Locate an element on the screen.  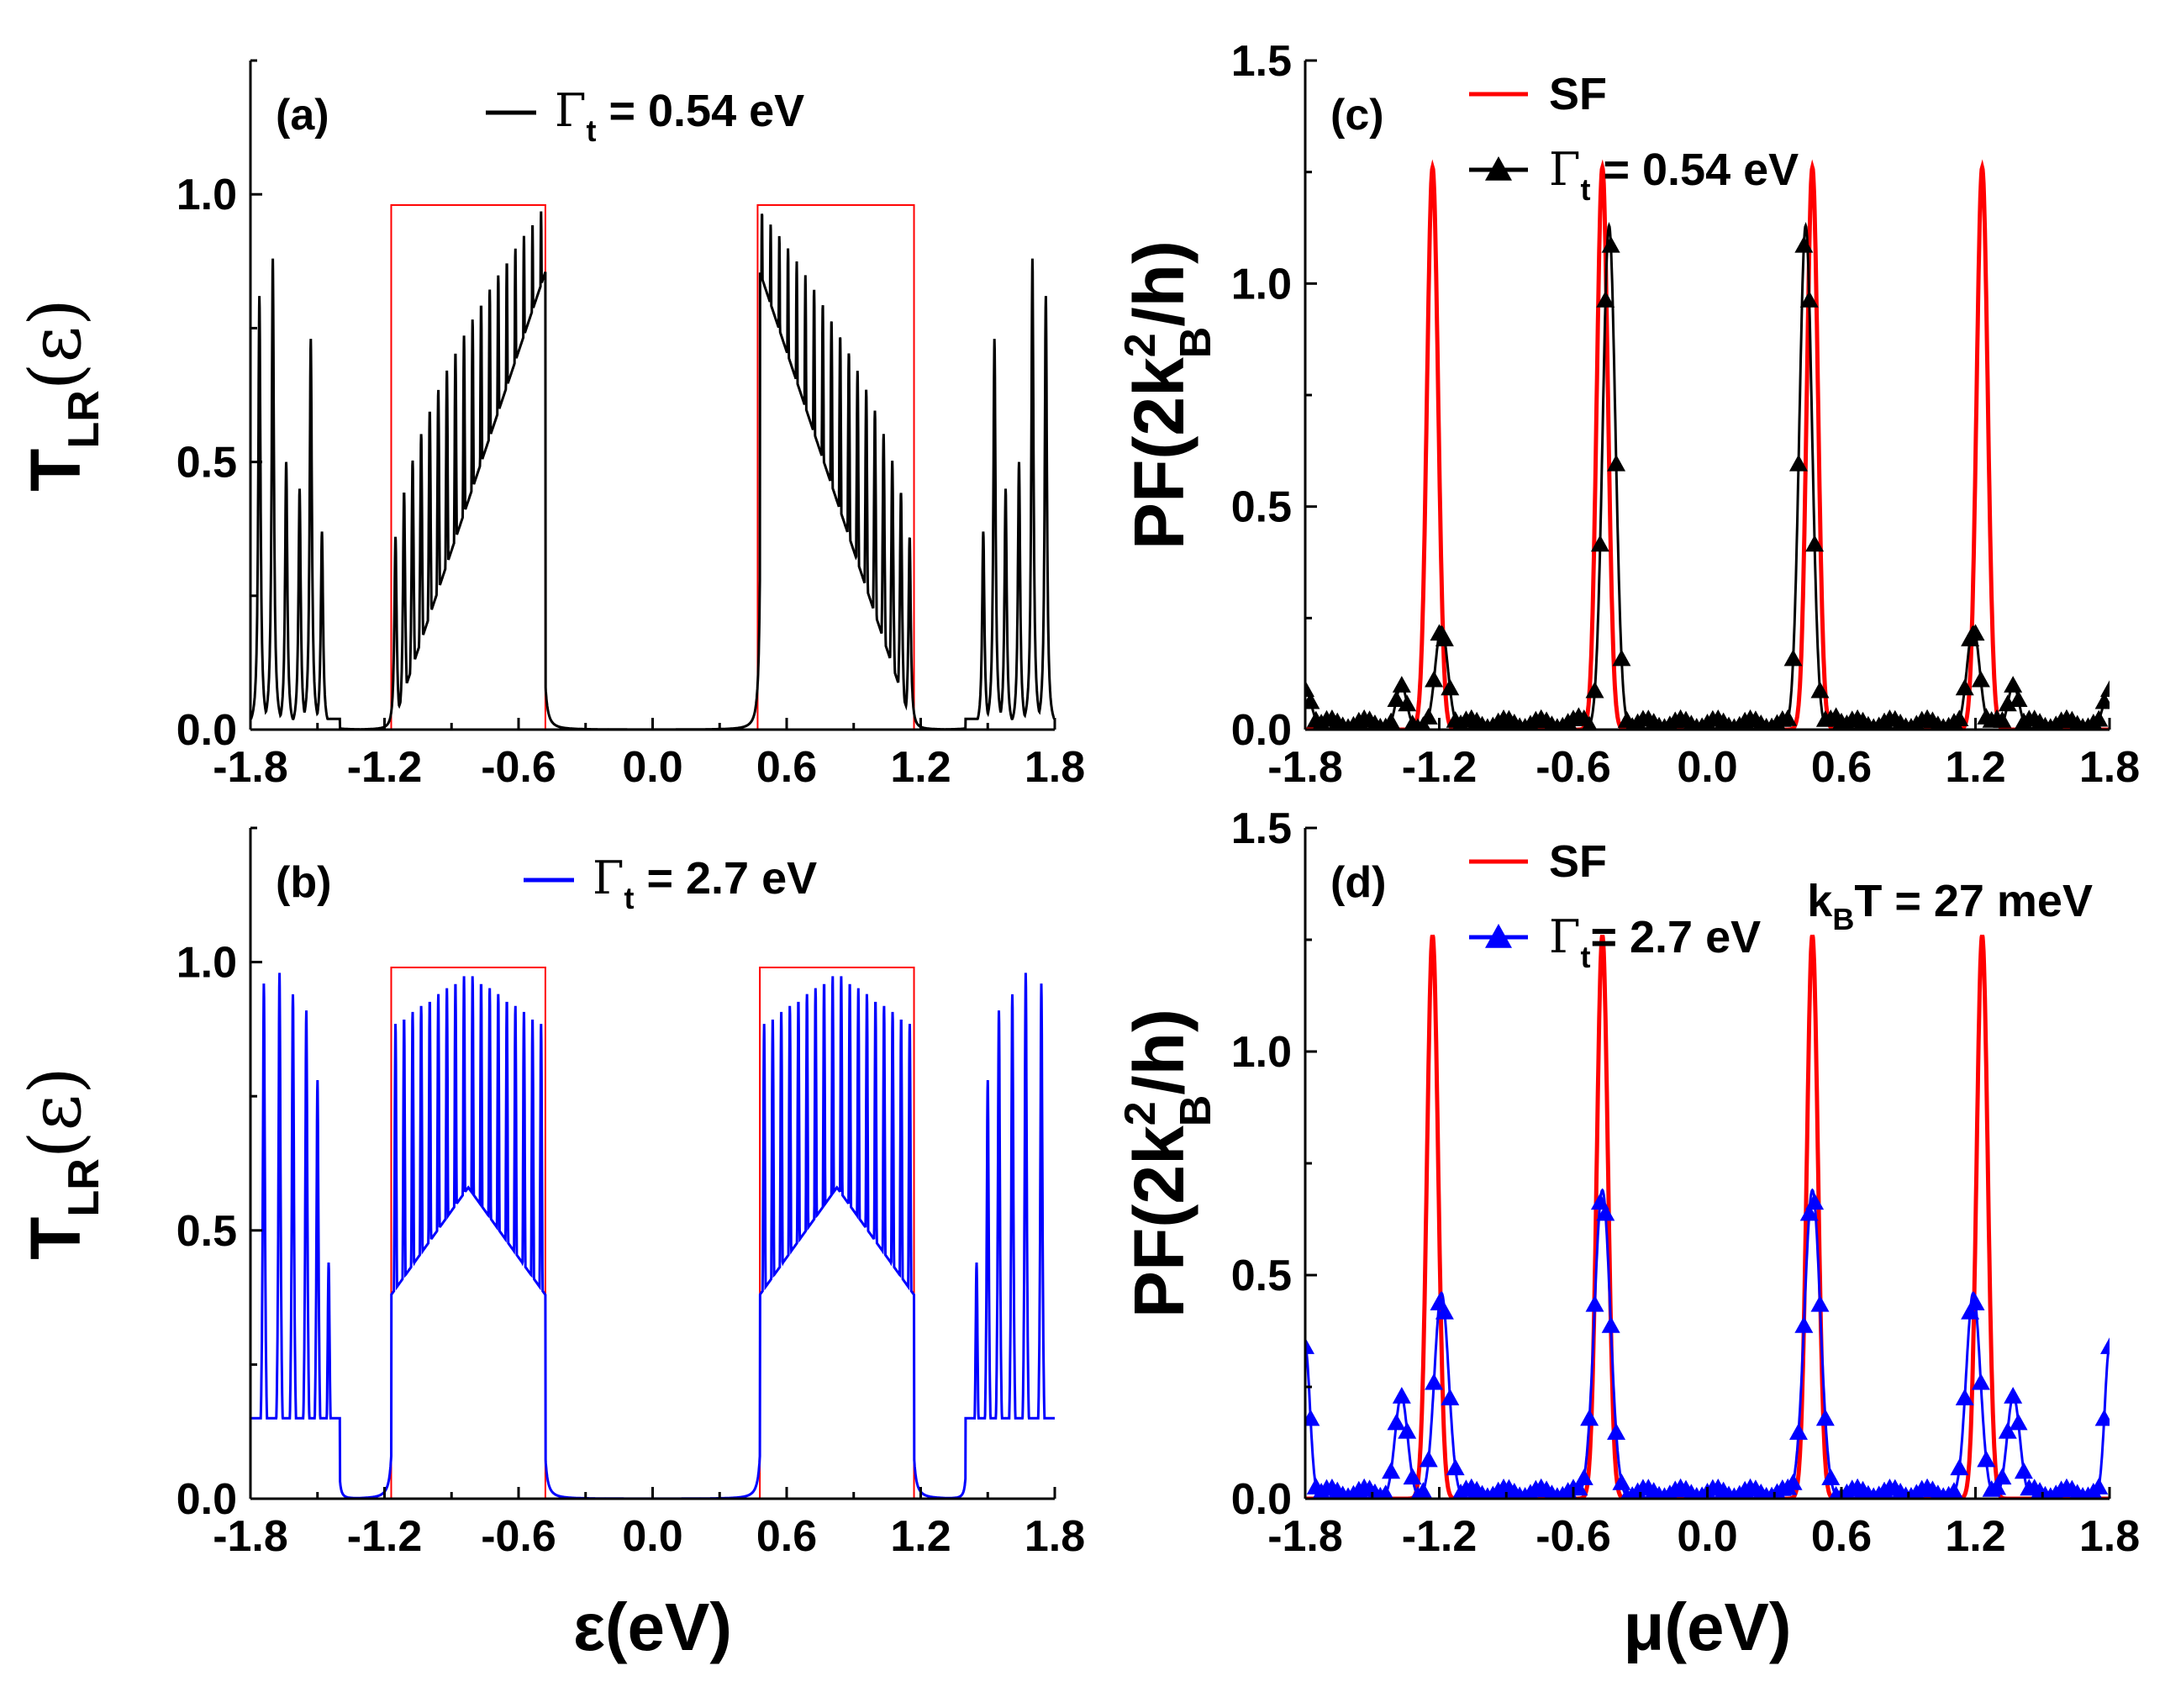
temperature-annotation: kBT = 27 meV is located at coordinates (1950, 906).